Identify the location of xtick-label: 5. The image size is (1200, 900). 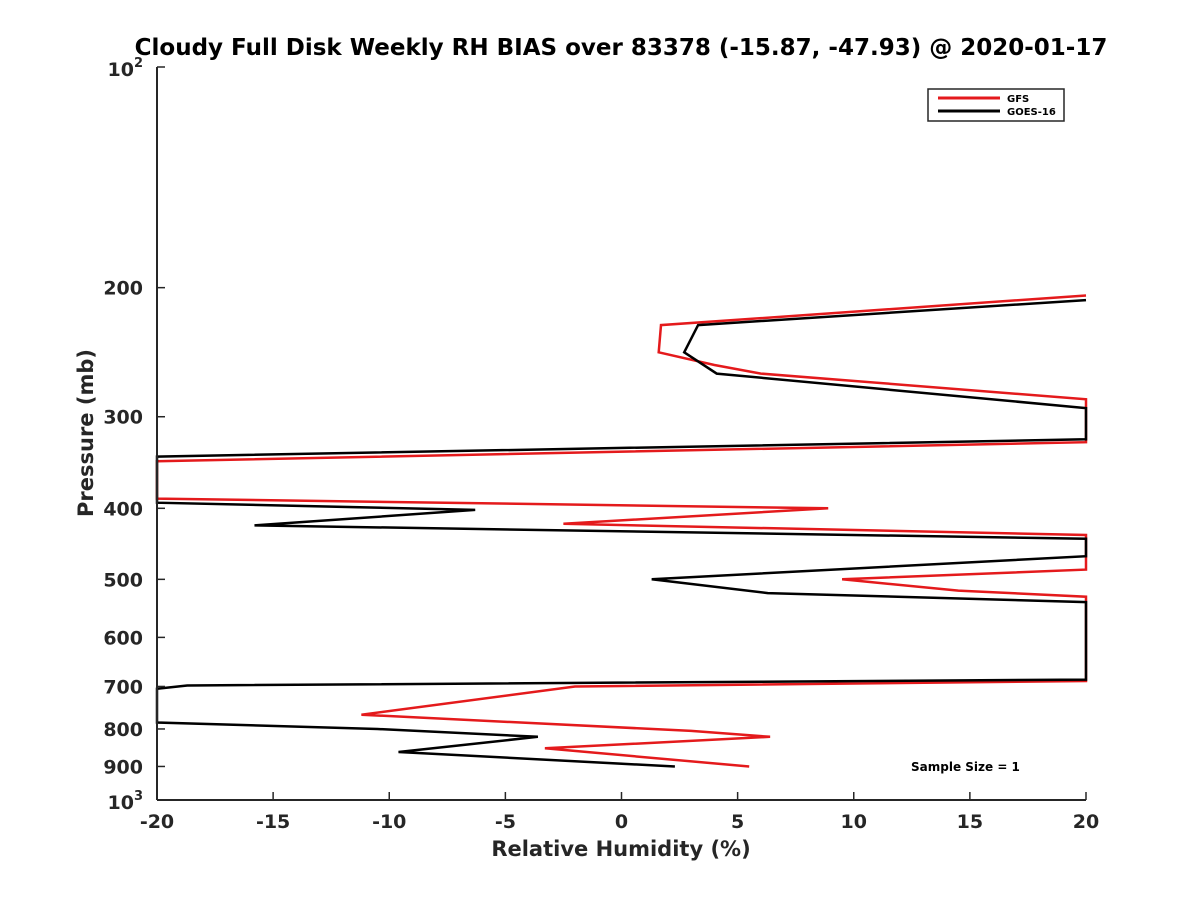
(737, 822).